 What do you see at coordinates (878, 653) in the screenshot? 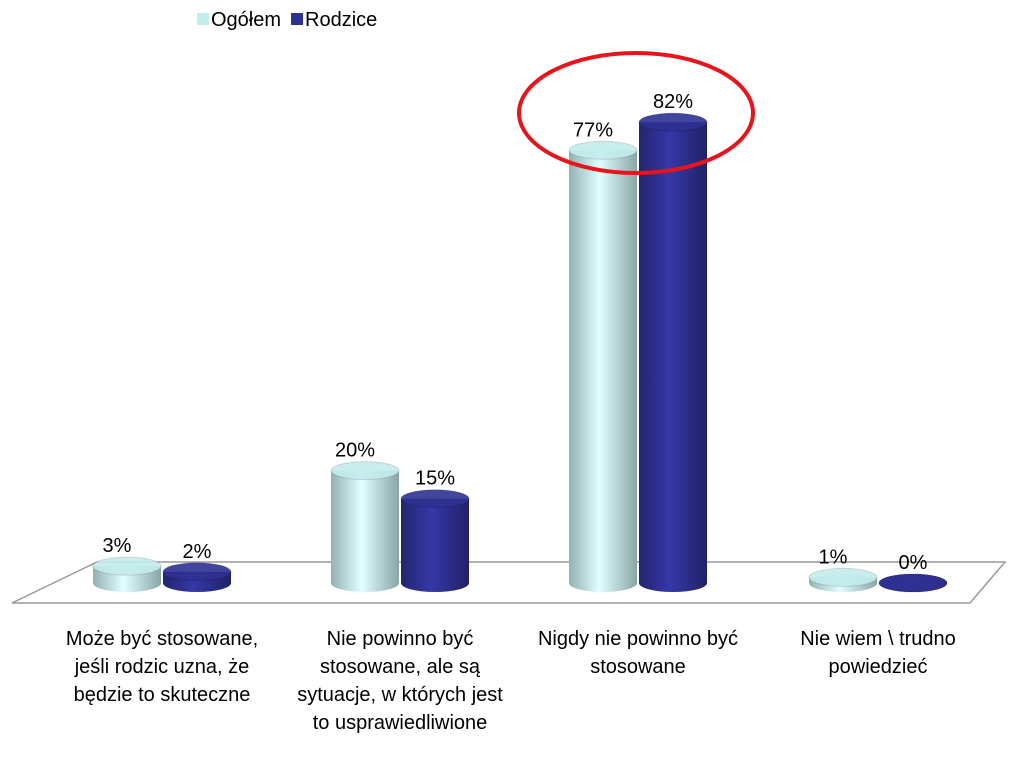
I see `category-label: Nie wiem \ trudno powiedzieć` at bounding box center [878, 653].